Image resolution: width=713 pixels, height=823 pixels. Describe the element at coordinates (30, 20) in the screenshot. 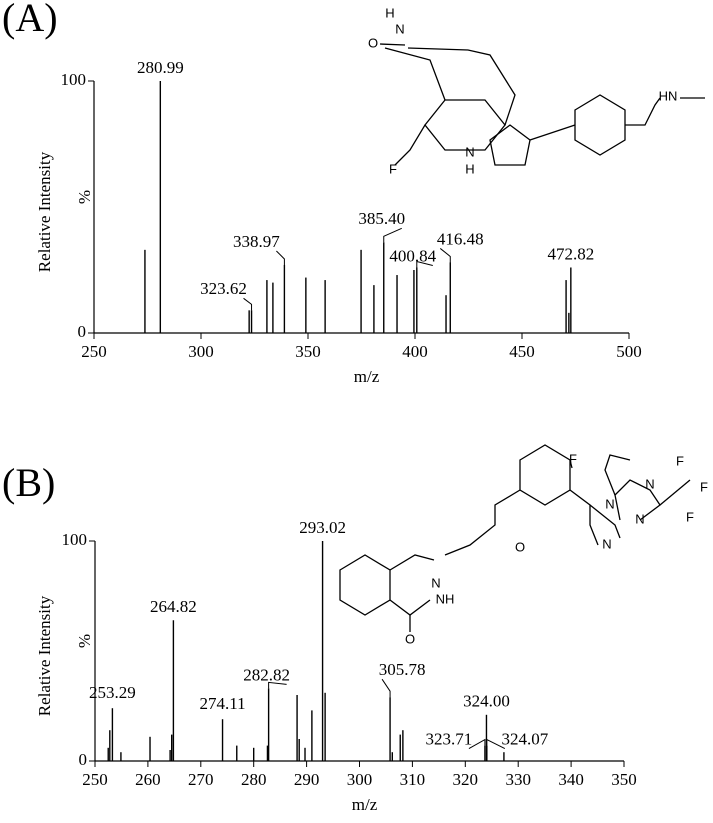

I see `panel-label: (A)` at that location.